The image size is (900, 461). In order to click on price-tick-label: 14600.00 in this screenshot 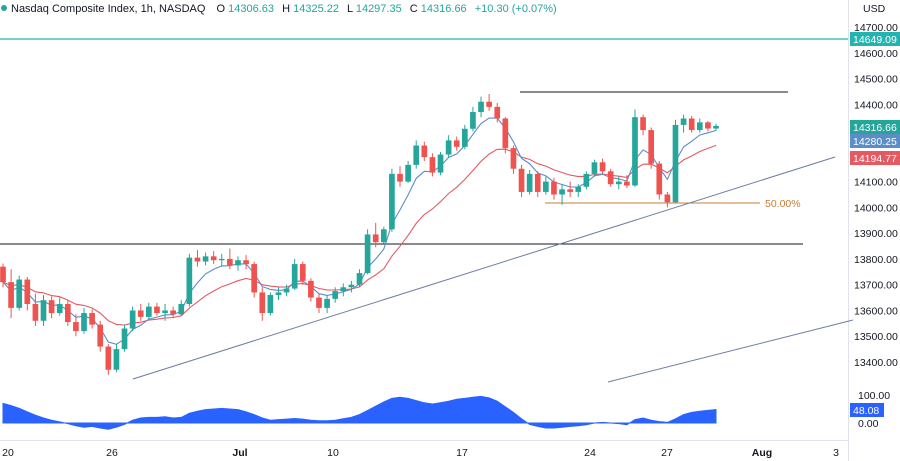, I will do `click(876, 54)`.